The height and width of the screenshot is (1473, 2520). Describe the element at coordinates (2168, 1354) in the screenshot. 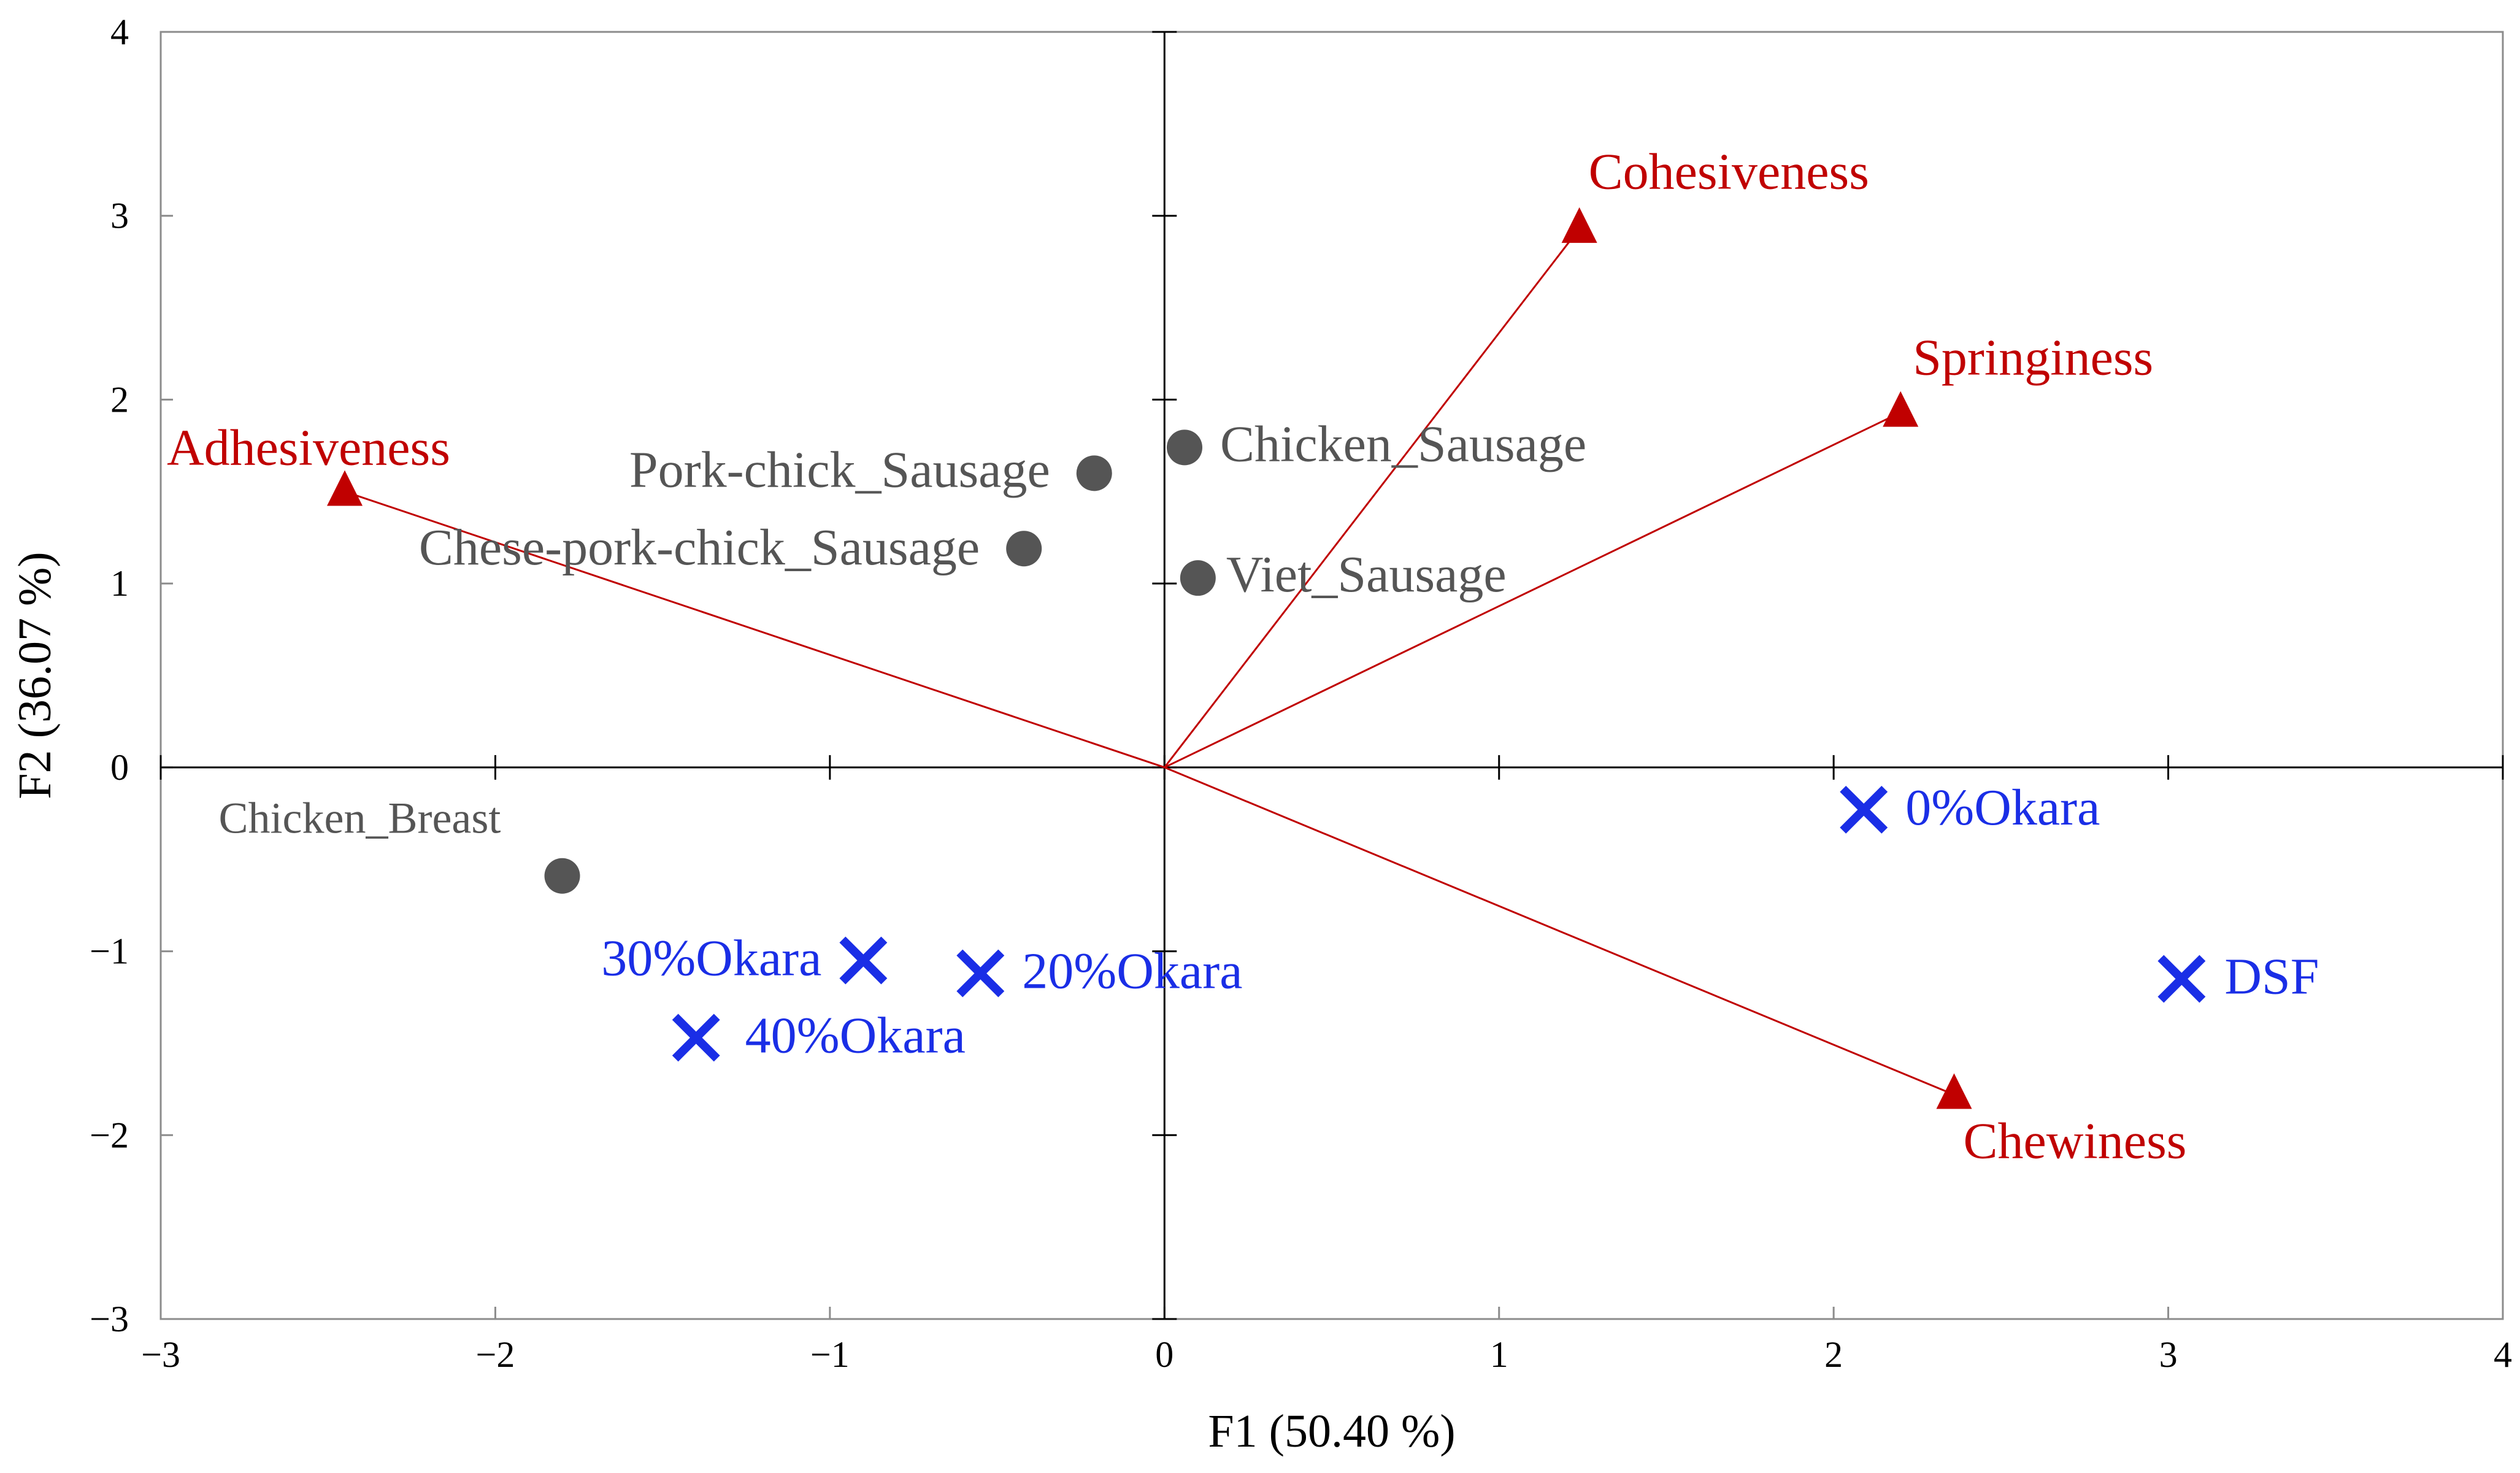

I see `x-tick-label: 3` at that location.